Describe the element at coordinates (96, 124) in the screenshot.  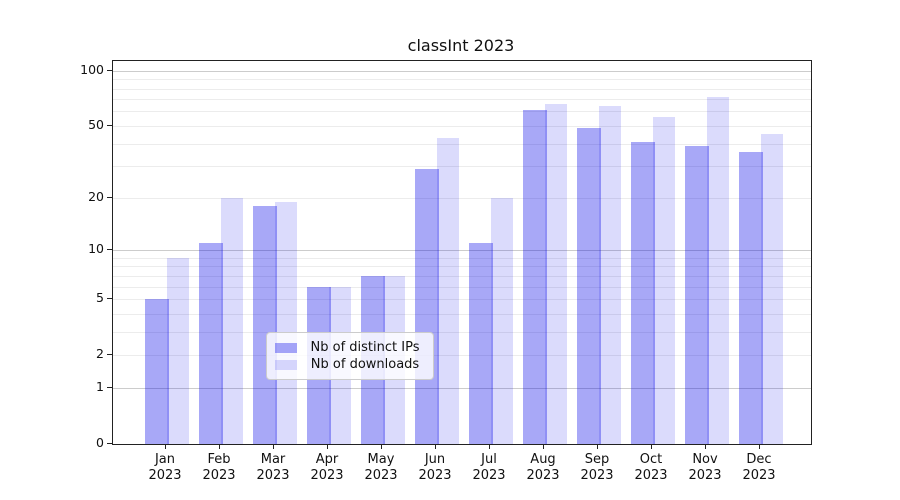
I see `y-tick-label: 50` at that location.